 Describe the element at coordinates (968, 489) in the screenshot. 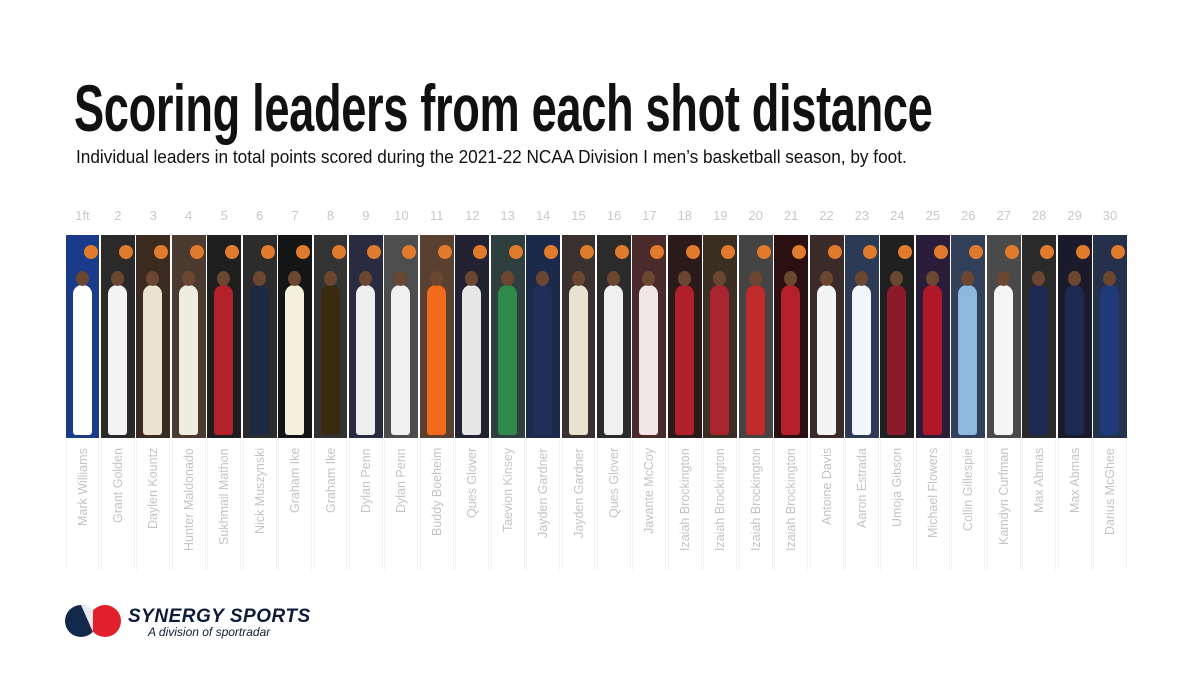

I see `player-name: Collin Gillespie` at that location.